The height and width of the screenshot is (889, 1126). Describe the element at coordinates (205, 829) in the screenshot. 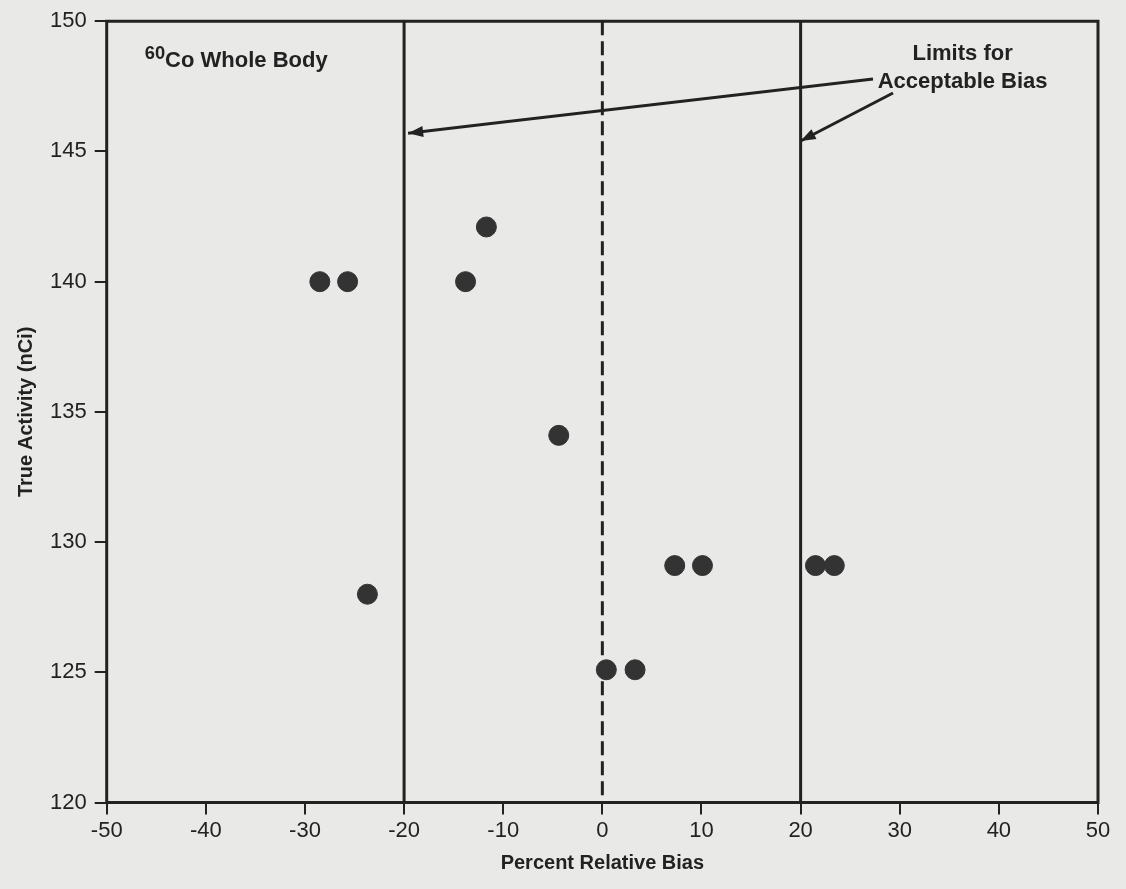

I see `x-tick-label: -40` at that location.